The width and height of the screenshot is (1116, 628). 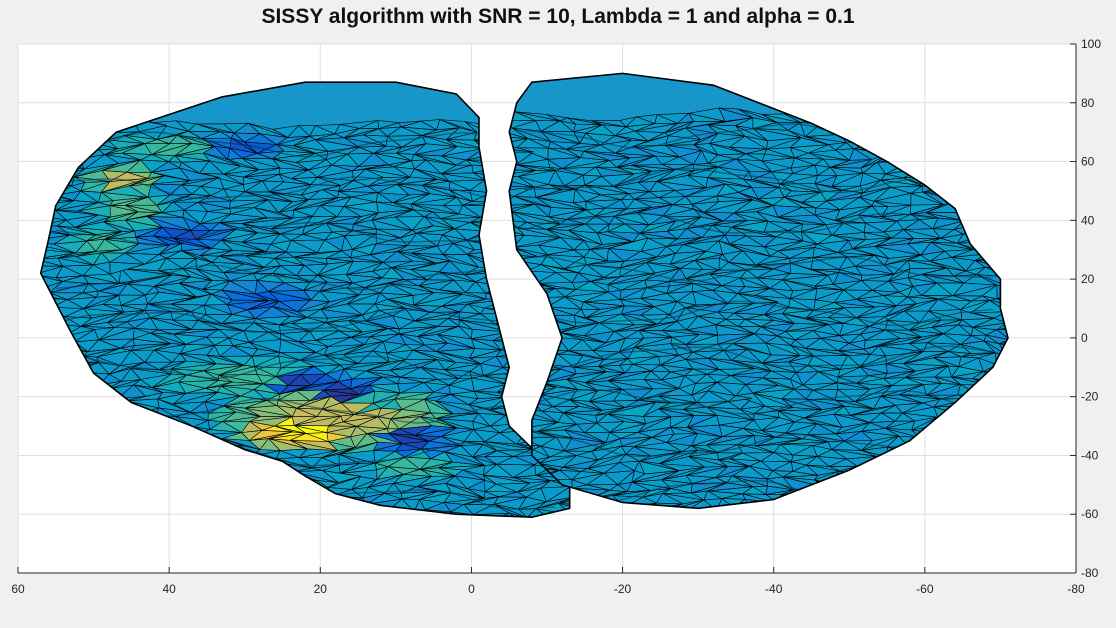 What do you see at coordinates (321, 589) in the screenshot?
I see `x-tick-label: 20` at bounding box center [321, 589].